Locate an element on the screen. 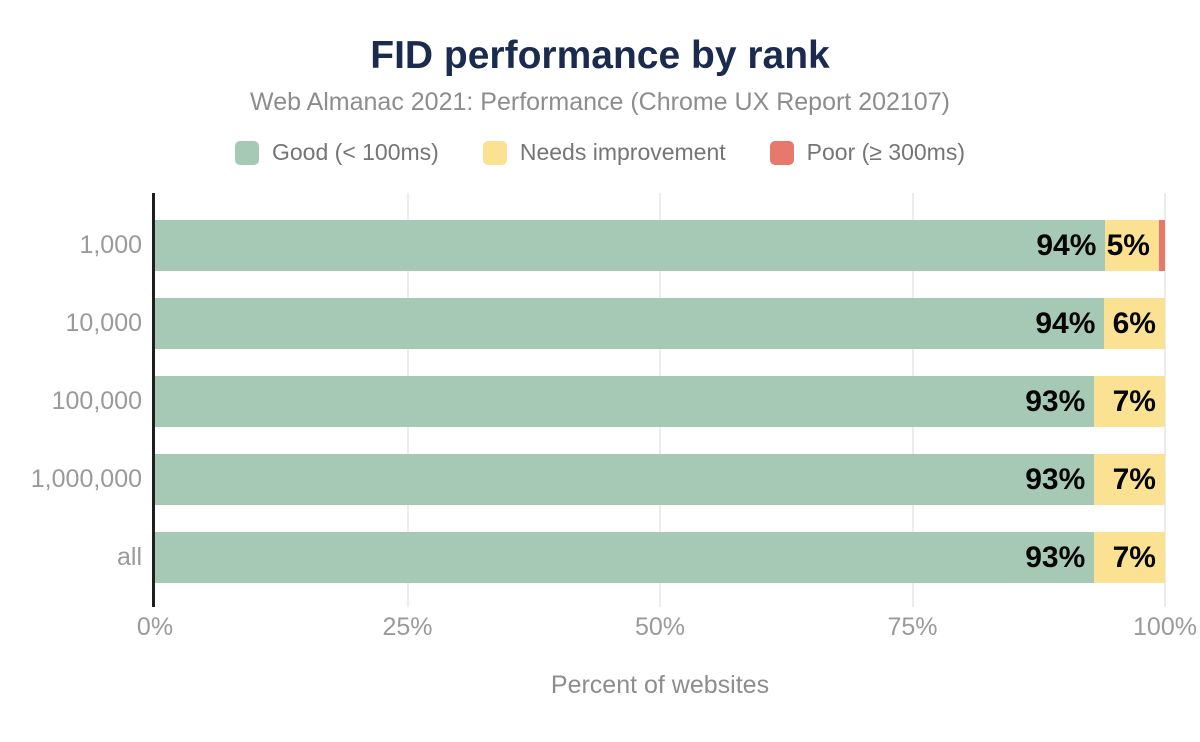 Image resolution: width=1200 pixels, height=742 pixels. legend-swatch-poor is located at coordinates (781, 152).